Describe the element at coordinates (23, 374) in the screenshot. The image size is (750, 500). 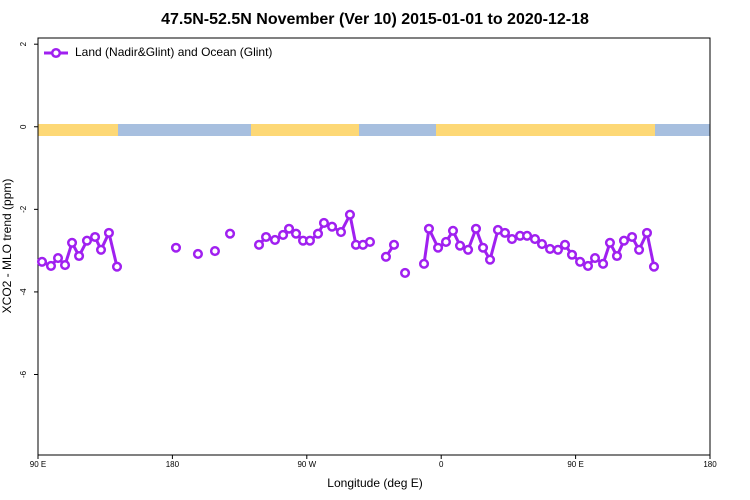
I see `y-tick-label: -6` at that location.